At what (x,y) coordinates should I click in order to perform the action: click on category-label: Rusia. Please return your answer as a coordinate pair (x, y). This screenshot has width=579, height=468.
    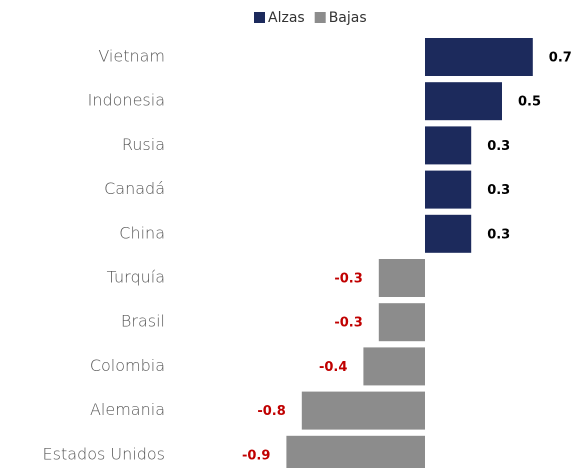
    Looking at the image, I should click on (143, 144).